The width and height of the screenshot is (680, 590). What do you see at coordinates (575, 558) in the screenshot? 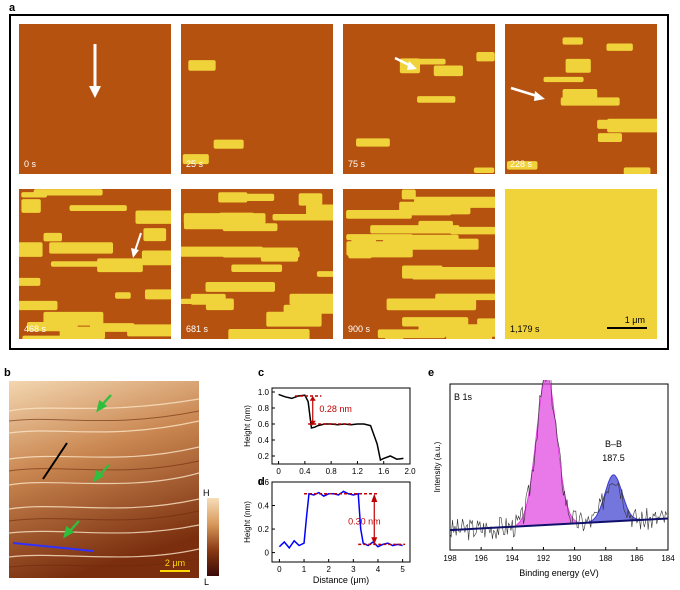
I see `x-tick-label: 190` at bounding box center [575, 558].